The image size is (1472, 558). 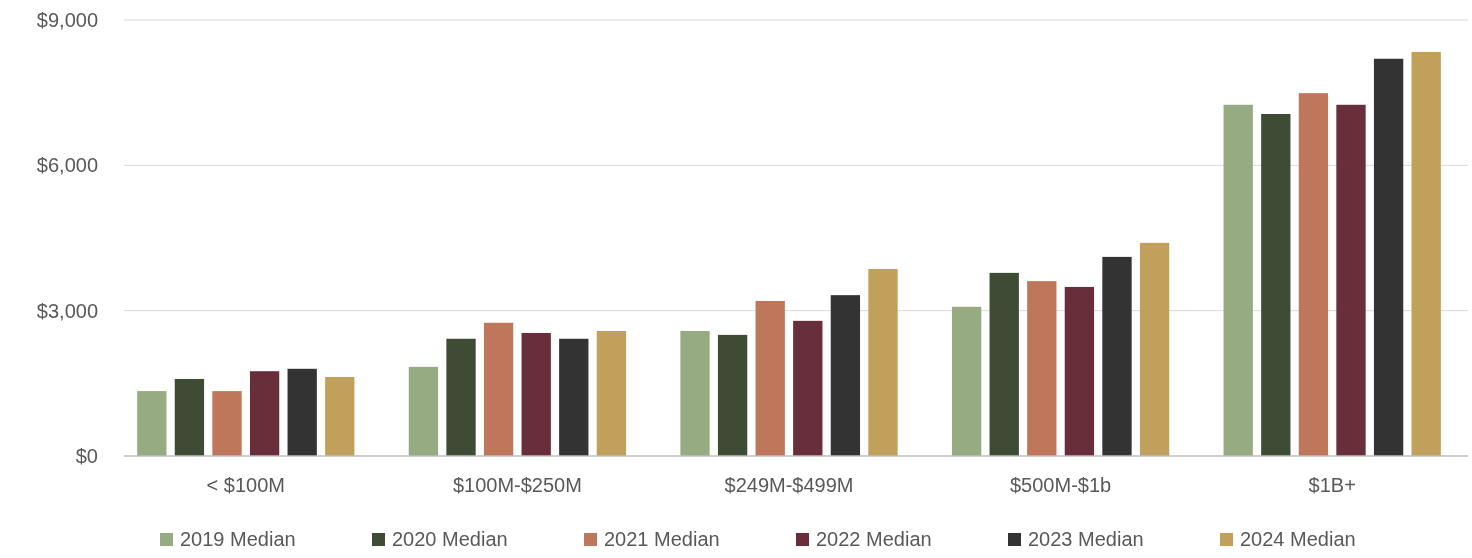 I want to click on x-tick-label: $500M-$1b, so click(x=1061, y=485).